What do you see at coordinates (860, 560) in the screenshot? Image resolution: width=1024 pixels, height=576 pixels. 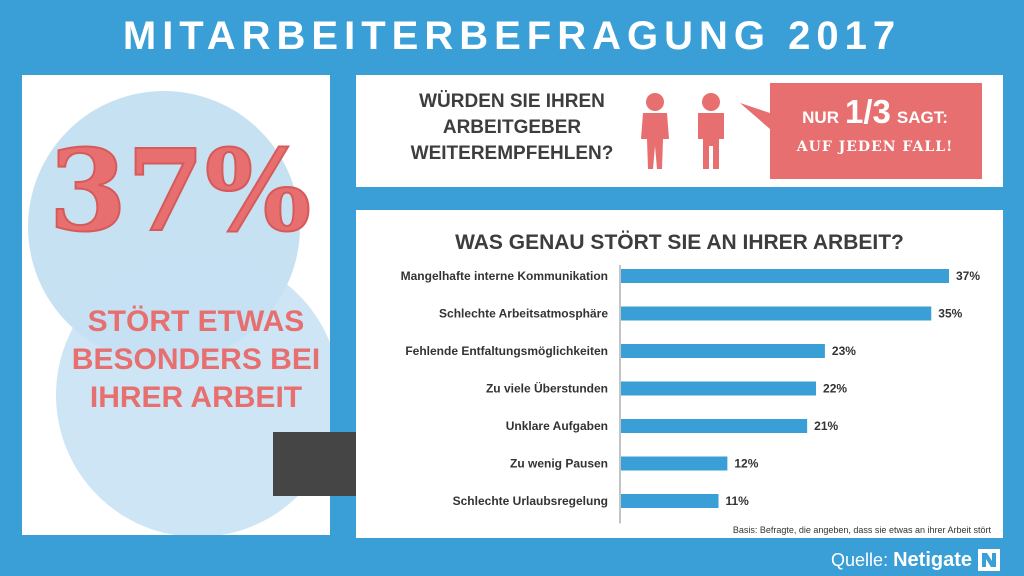 I see `source-label: Quelle:` at bounding box center [860, 560].